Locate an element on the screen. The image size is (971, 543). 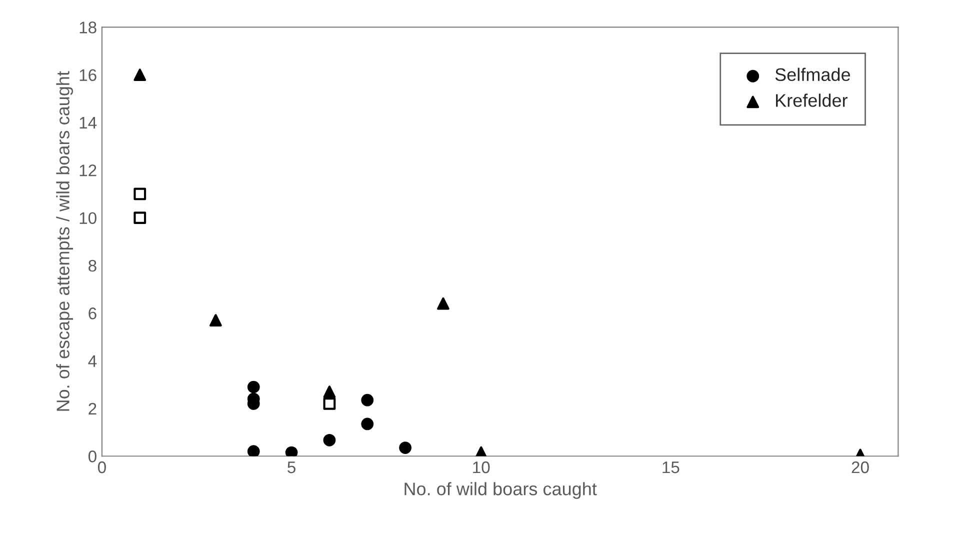
x-axis-title: No. of wild boars caught is located at coordinates (500, 490).